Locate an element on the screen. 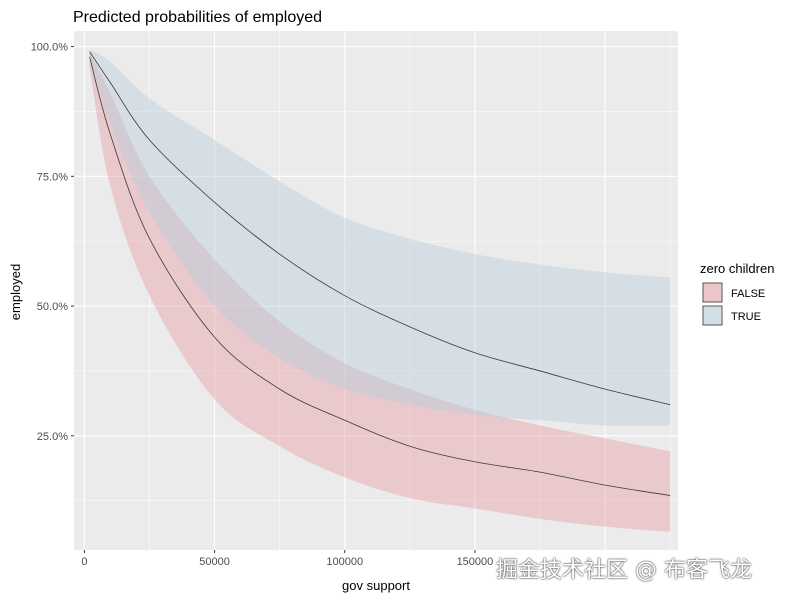  y-axis: 25.0% 50.0% 75.0% 100.0% is located at coordinates (52, 242).